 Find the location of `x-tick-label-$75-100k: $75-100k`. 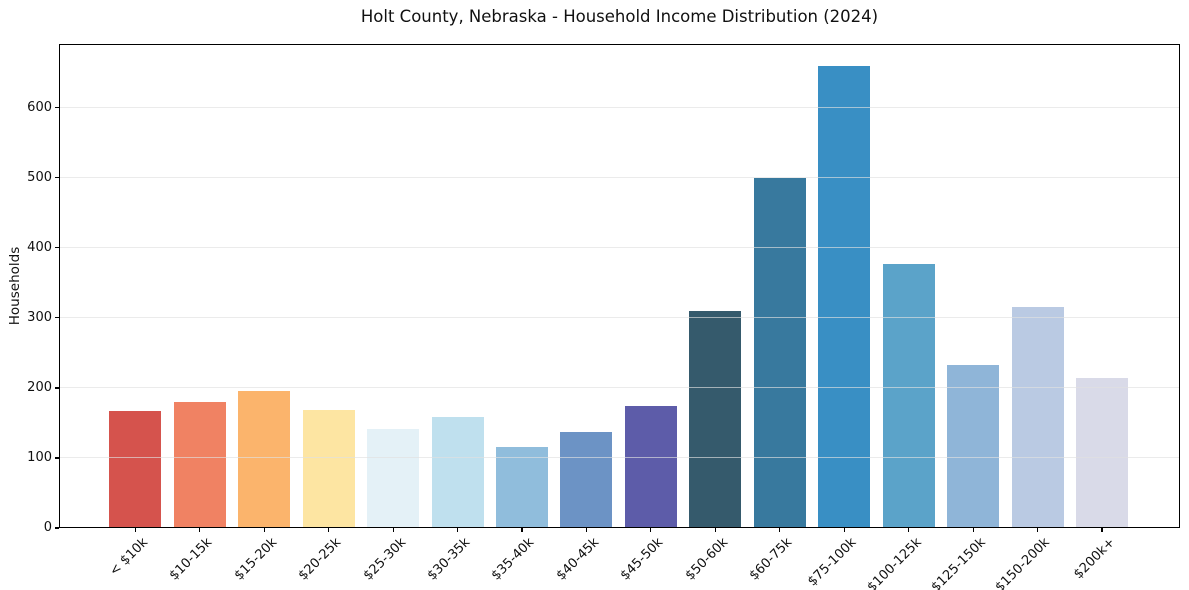

x-tick-label-$75-100k: $75-100k is located at coordinates (832, 562).